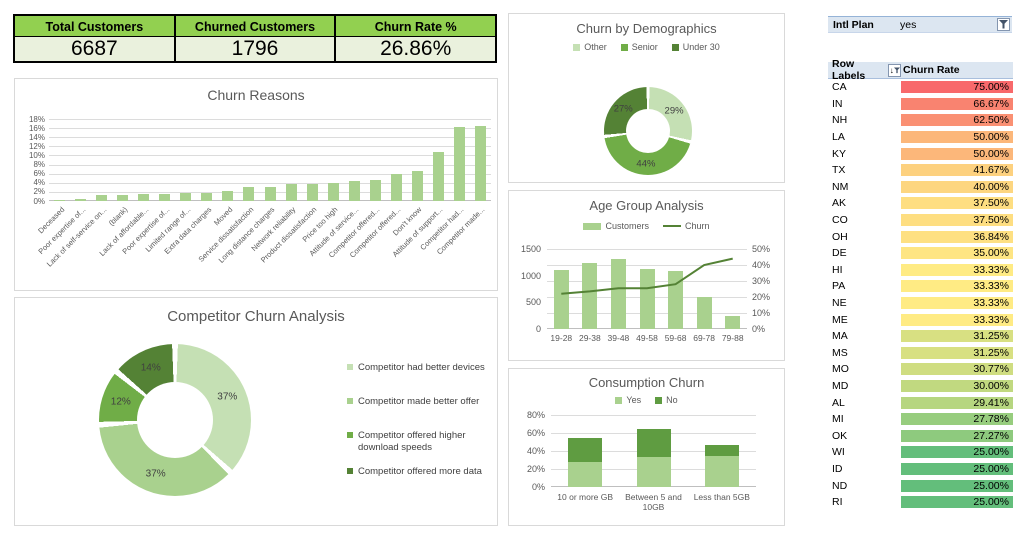  I want to click on y-axis-tick-right: 50%, so click(761, 249).